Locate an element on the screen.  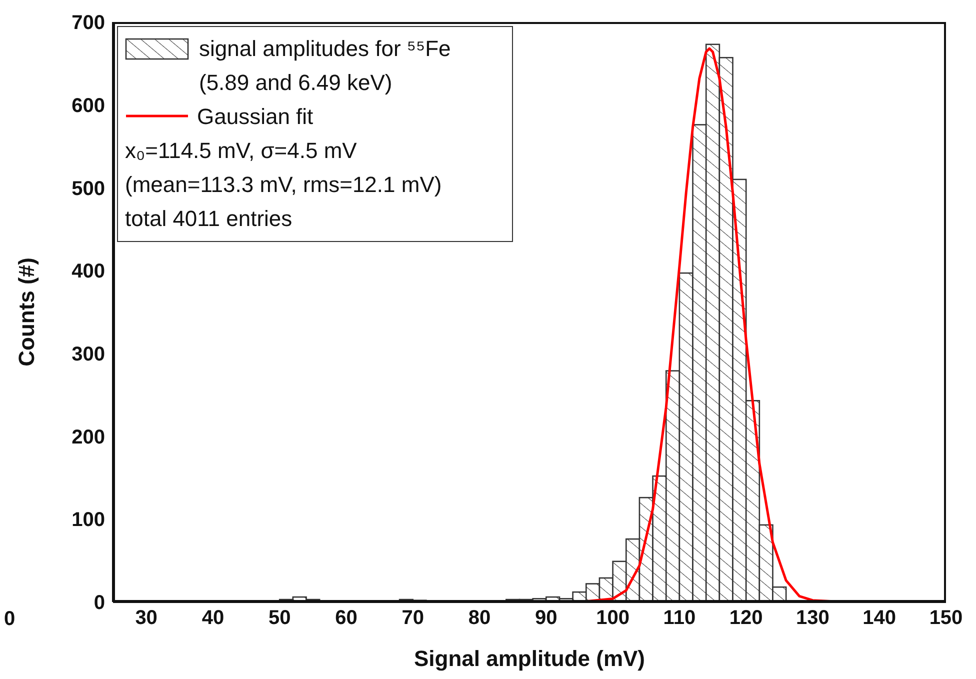
x-tick-label: 110 is located at coordinates (679, 618).